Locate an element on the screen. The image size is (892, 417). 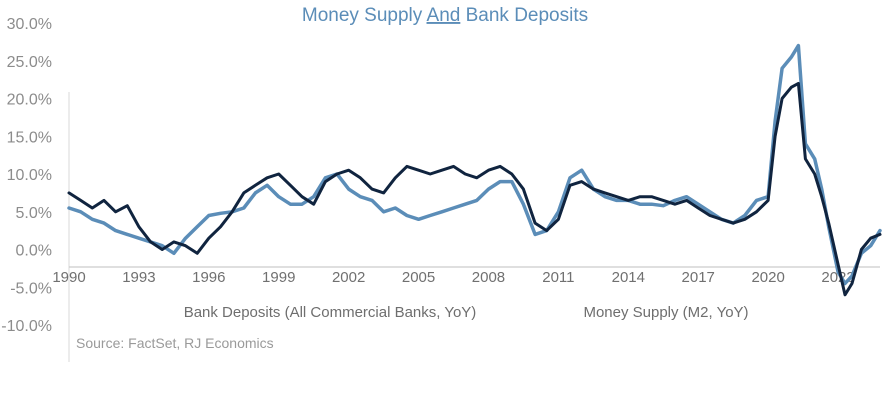
x-tick-label: 2011 is located at coordinates (558, 277).